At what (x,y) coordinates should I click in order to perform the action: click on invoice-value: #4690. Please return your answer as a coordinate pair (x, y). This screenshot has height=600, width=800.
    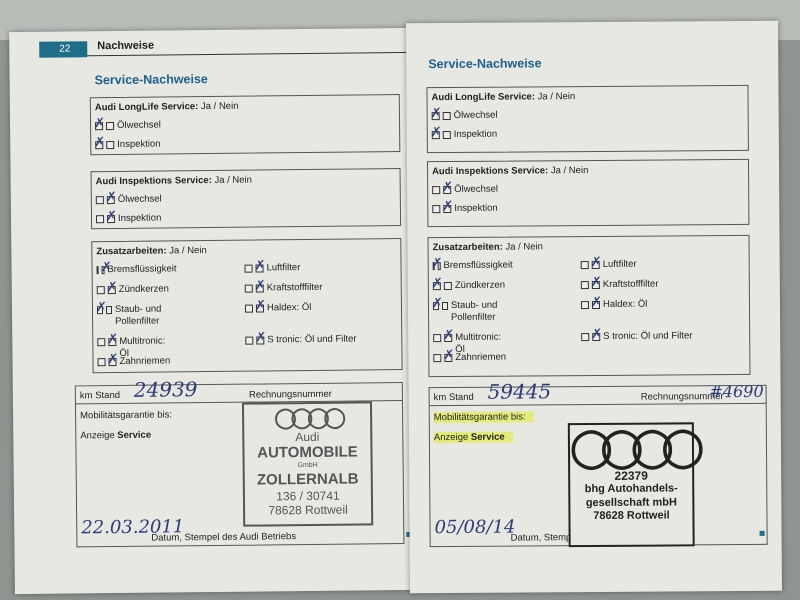
    Looking at the image, I should click on (736, 391).